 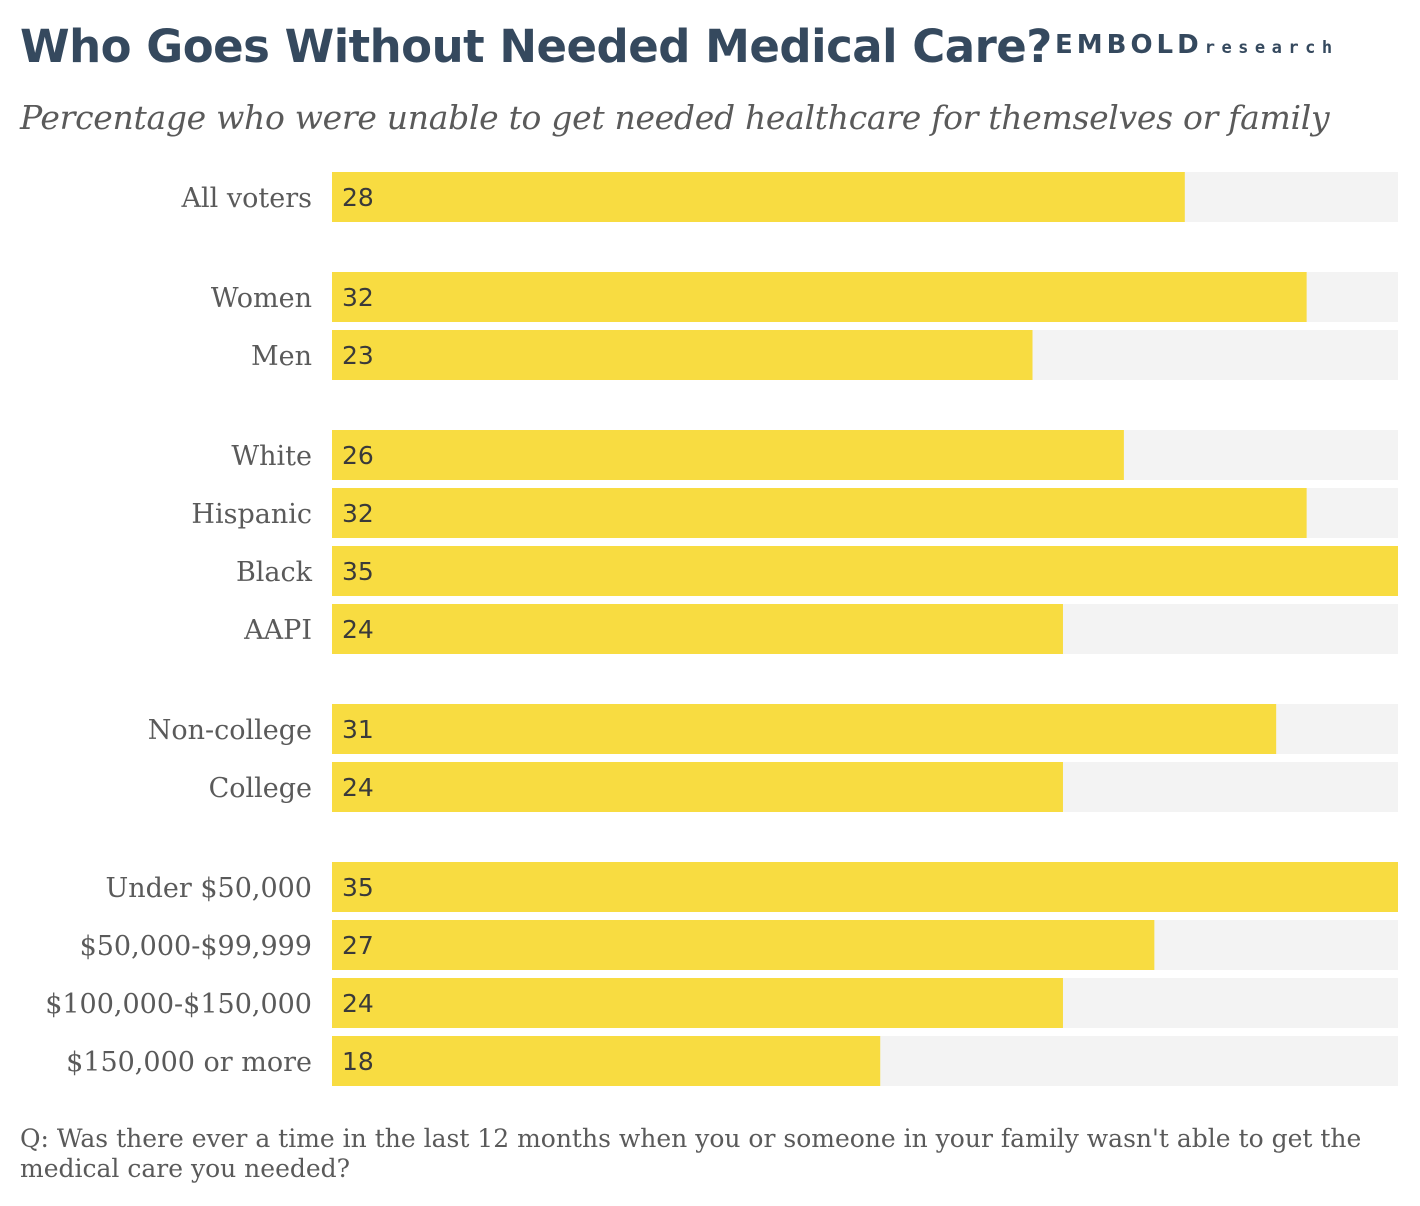 I want to click on category-label-aapi: AAPI, so click(x=277, y=630).